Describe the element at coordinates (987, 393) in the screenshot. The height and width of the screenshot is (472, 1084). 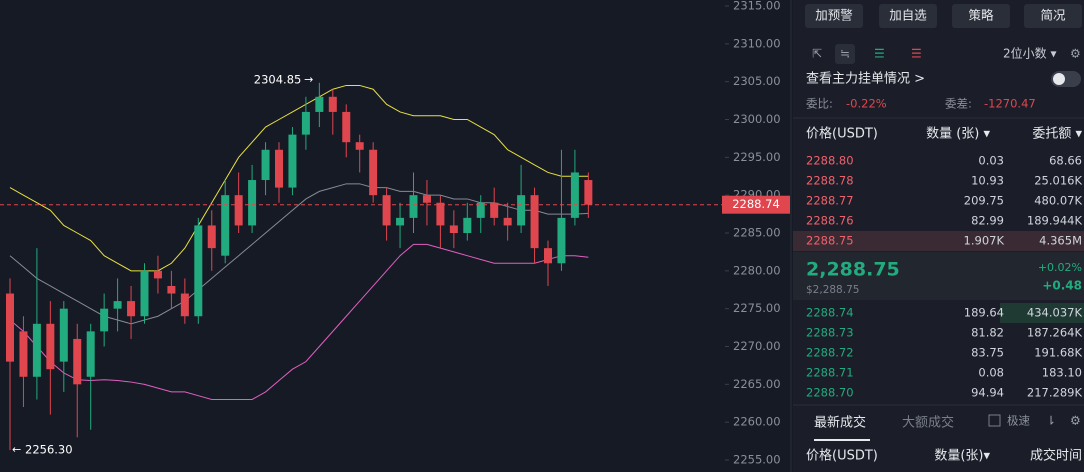
I see `bids-cell: 94.94` at that location.